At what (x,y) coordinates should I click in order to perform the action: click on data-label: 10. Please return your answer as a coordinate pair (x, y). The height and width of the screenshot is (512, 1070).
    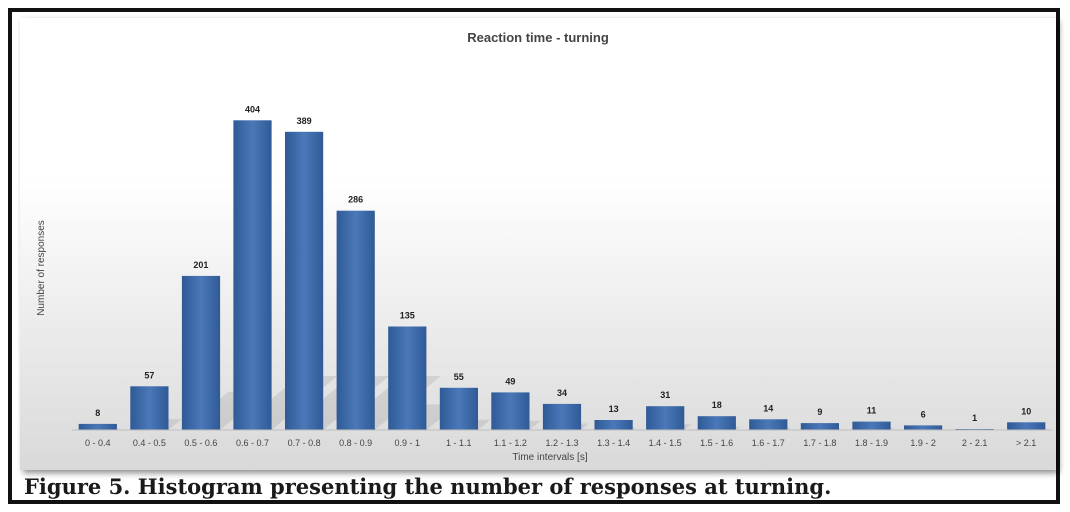
    Looking at the image, I should click on (1026, 411).